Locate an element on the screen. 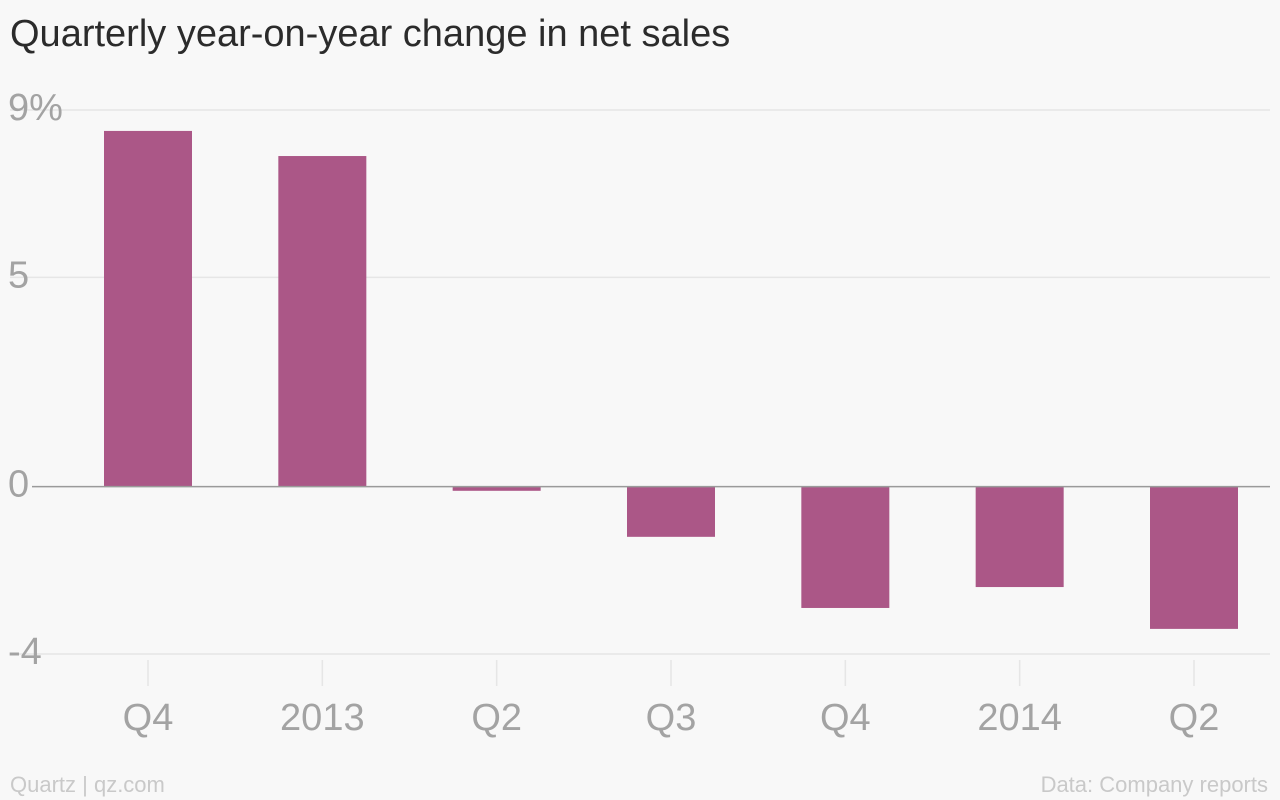  credit-text: Quartz | qz.com is located at coordinates (87, 784).